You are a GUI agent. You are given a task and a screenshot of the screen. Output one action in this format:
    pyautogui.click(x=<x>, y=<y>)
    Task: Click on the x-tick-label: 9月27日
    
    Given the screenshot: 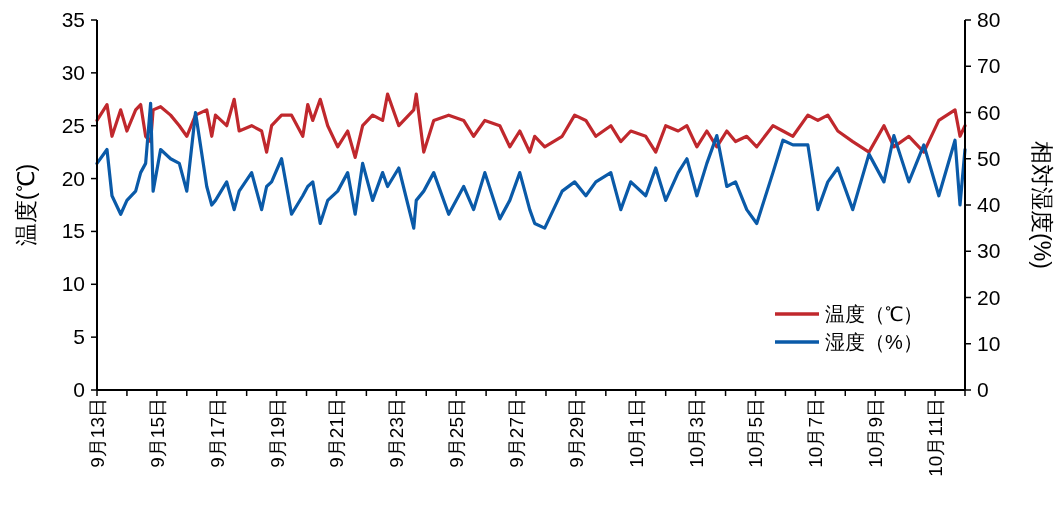 What is the action you would take?
    pyautogui.click(x=517, y=433)
    